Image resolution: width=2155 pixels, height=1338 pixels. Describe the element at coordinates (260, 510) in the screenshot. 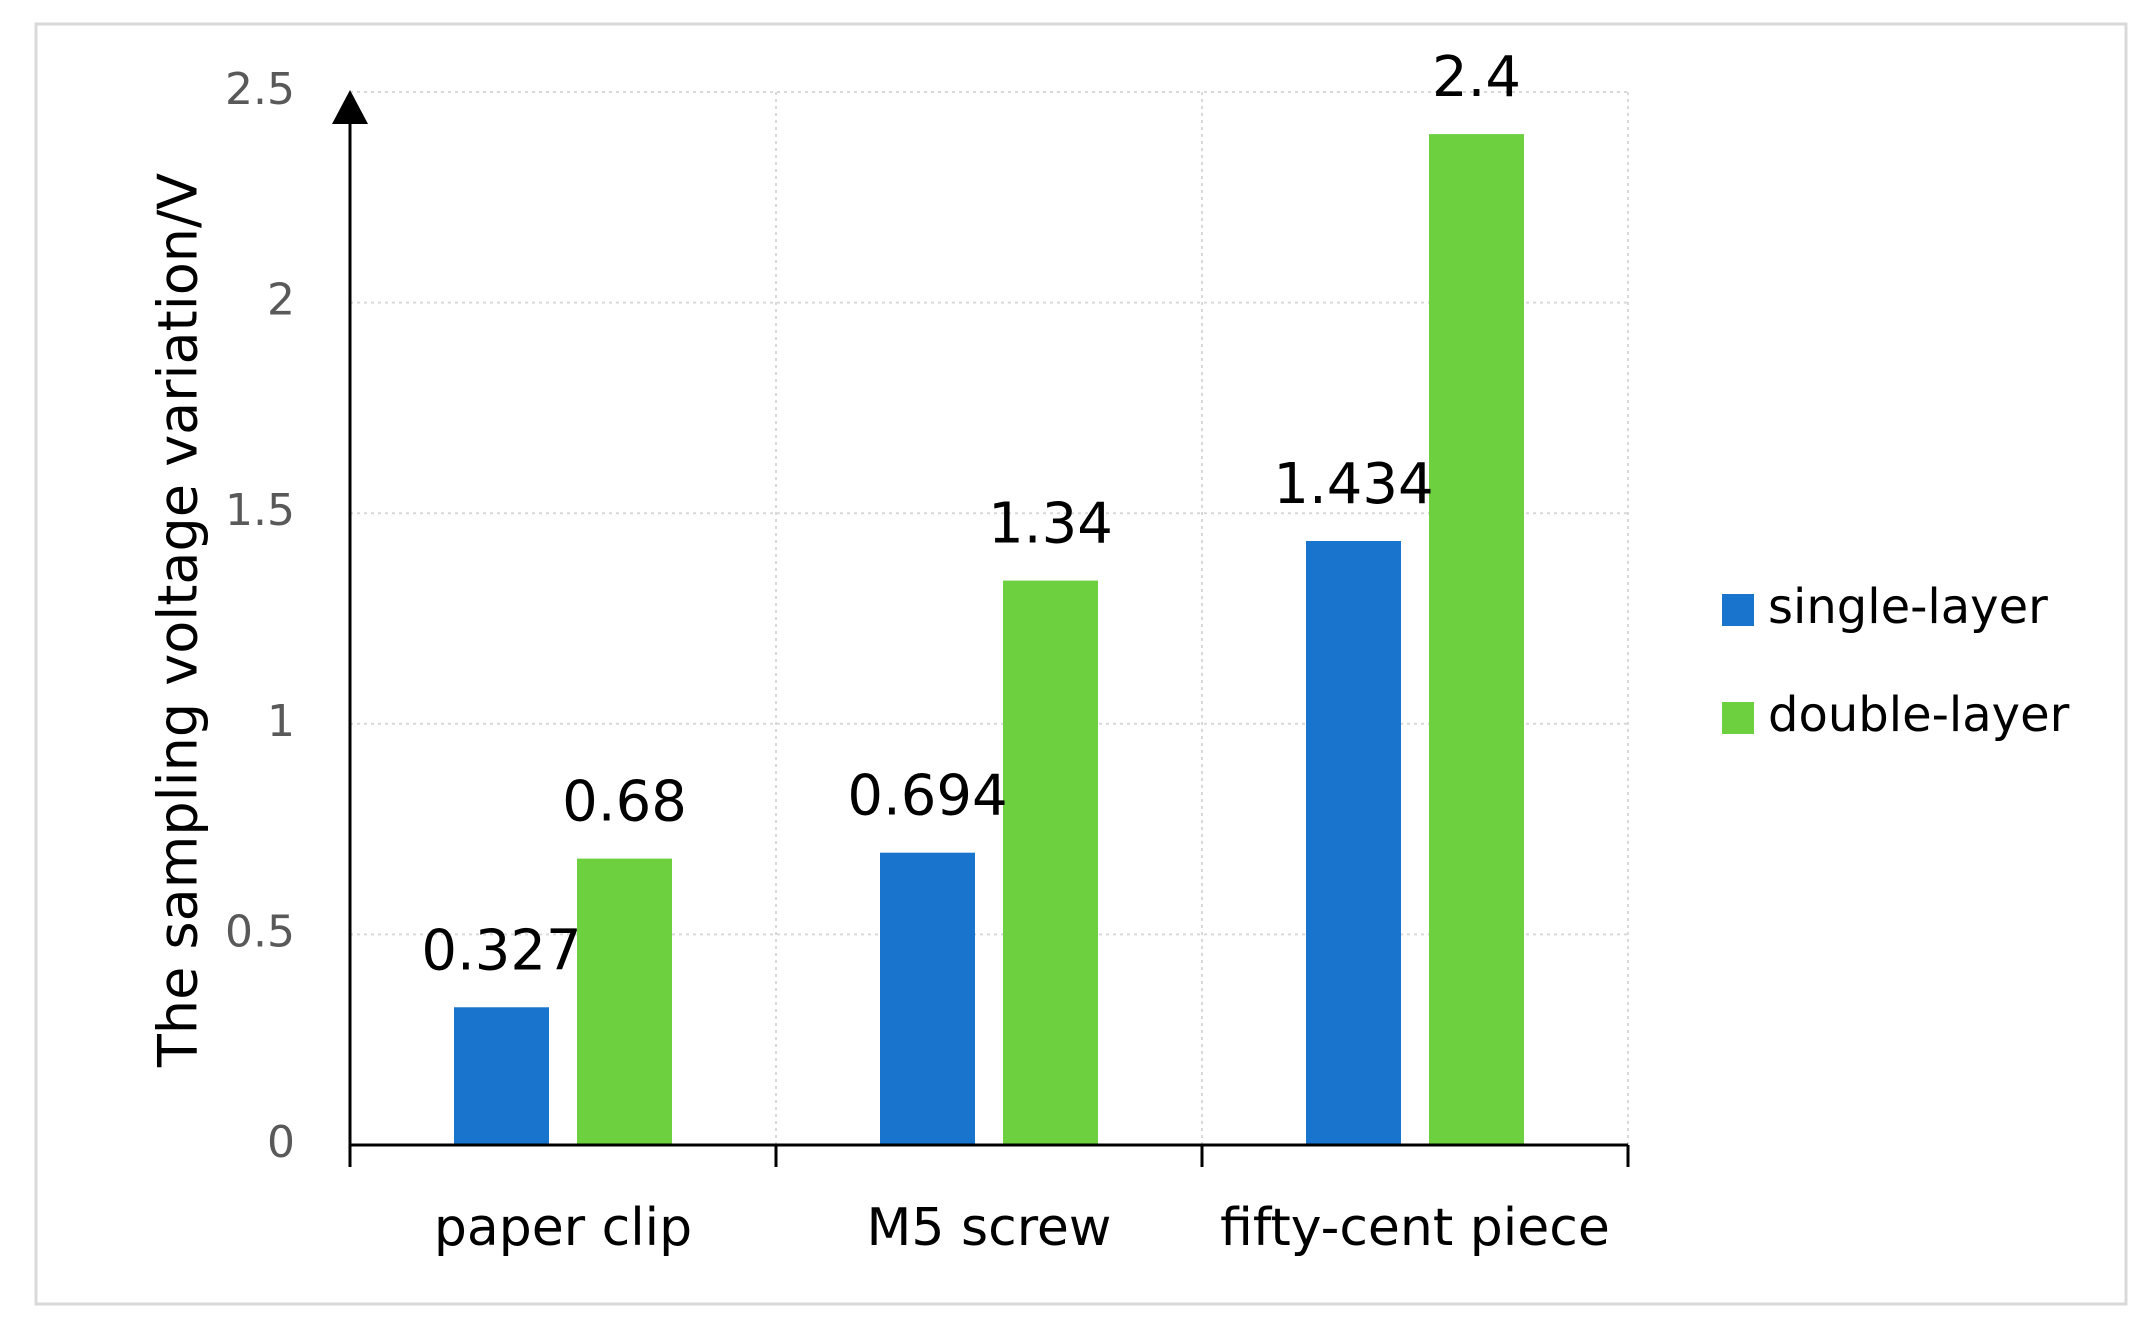

I see `y-tick-label: 1.5` at that location.